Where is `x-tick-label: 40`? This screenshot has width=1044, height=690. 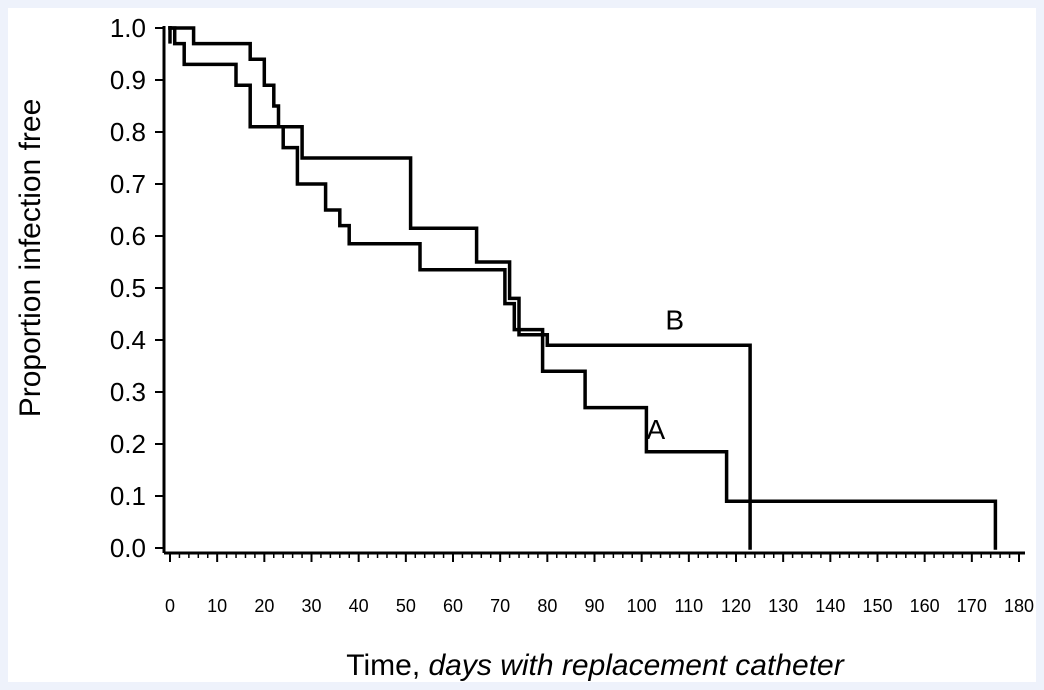
x-tick-label: 40 is located at coordinates (359, 606).